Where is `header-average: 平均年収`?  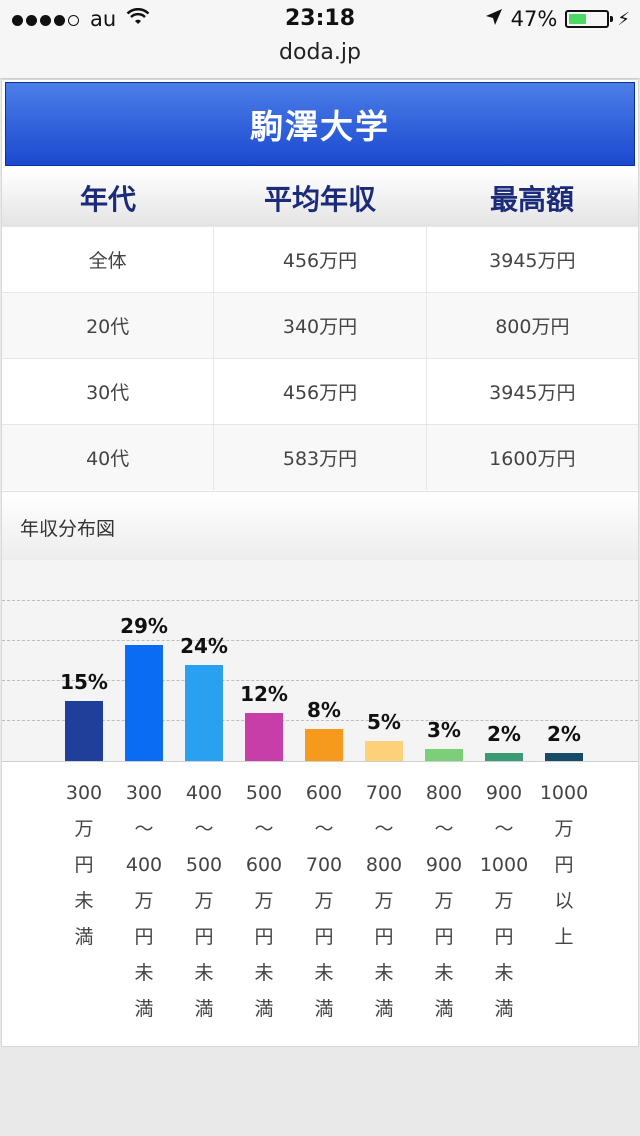
header-average: 平均年収 is located at coordinates (319, 199).